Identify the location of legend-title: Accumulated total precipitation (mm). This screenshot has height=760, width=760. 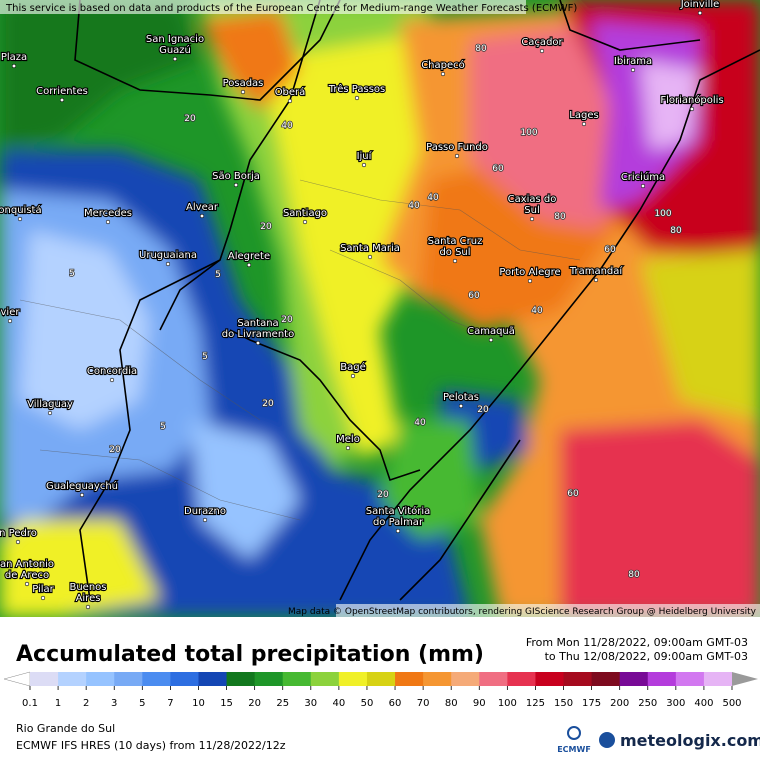
(250, 654).